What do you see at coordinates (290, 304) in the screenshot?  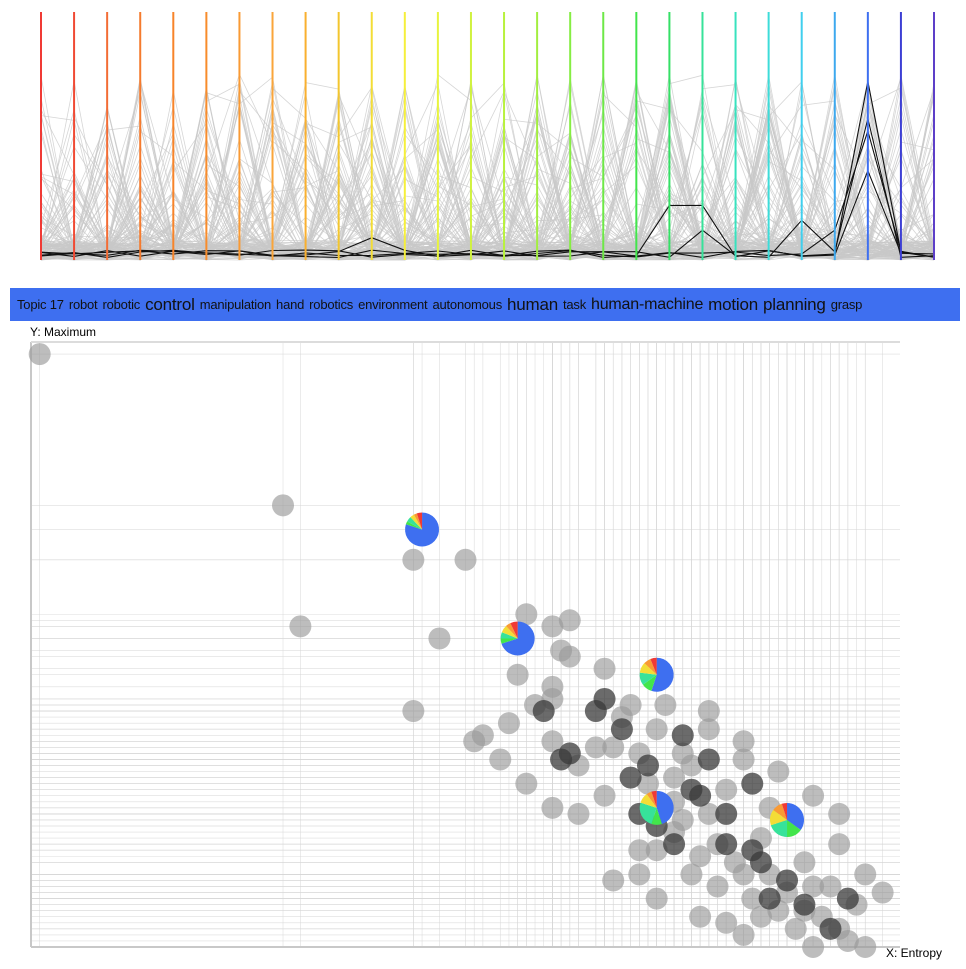 I see `topic-keyword: hand` at bounding box center [290, 304].